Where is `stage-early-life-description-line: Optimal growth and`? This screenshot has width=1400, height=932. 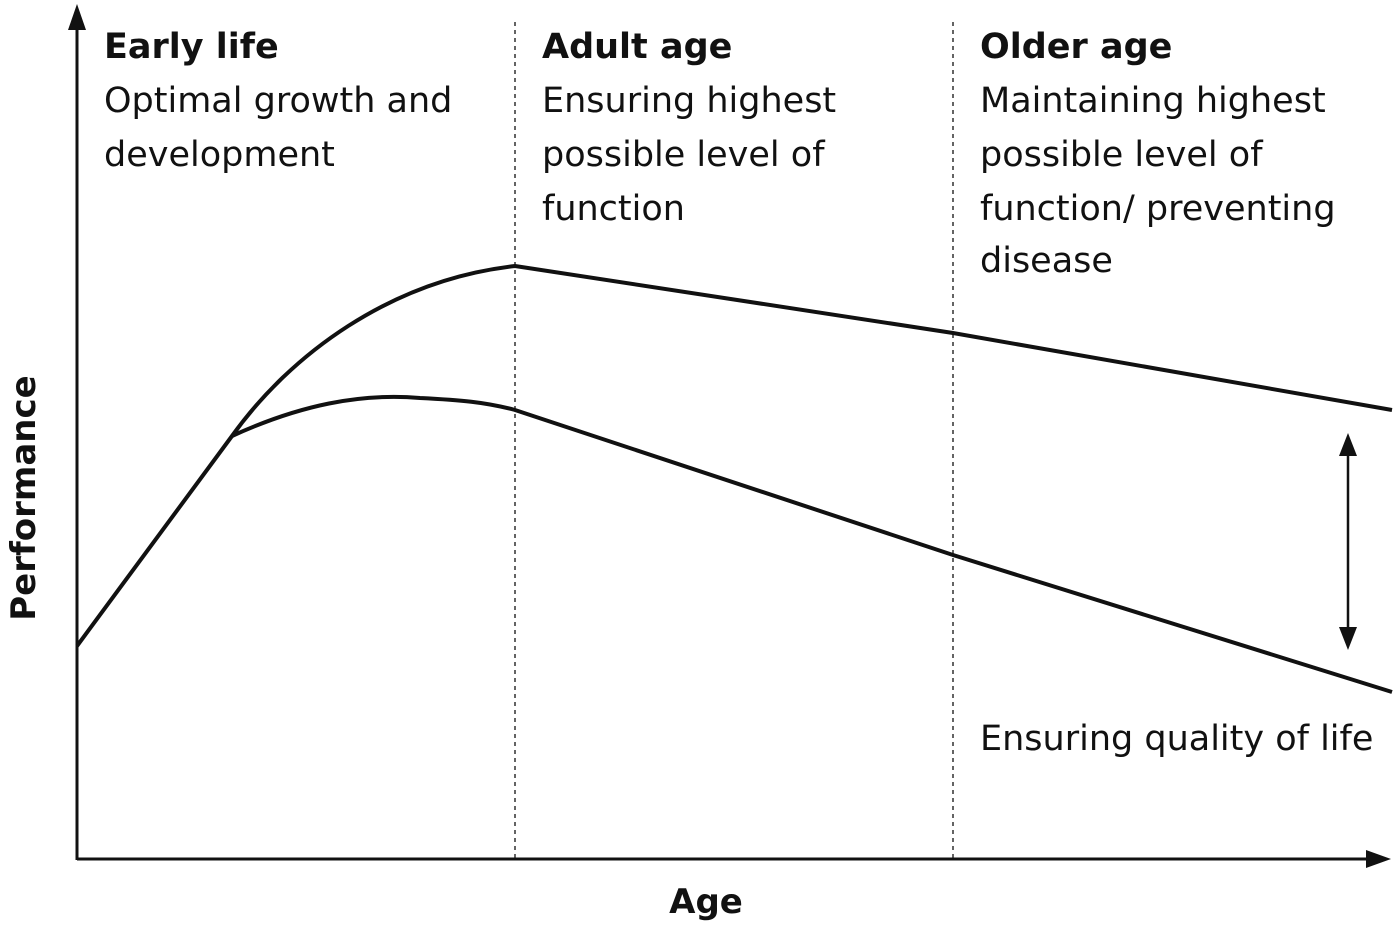
stage-early-life-description-line: Optimal growth and is located at coordinates (278, 101).